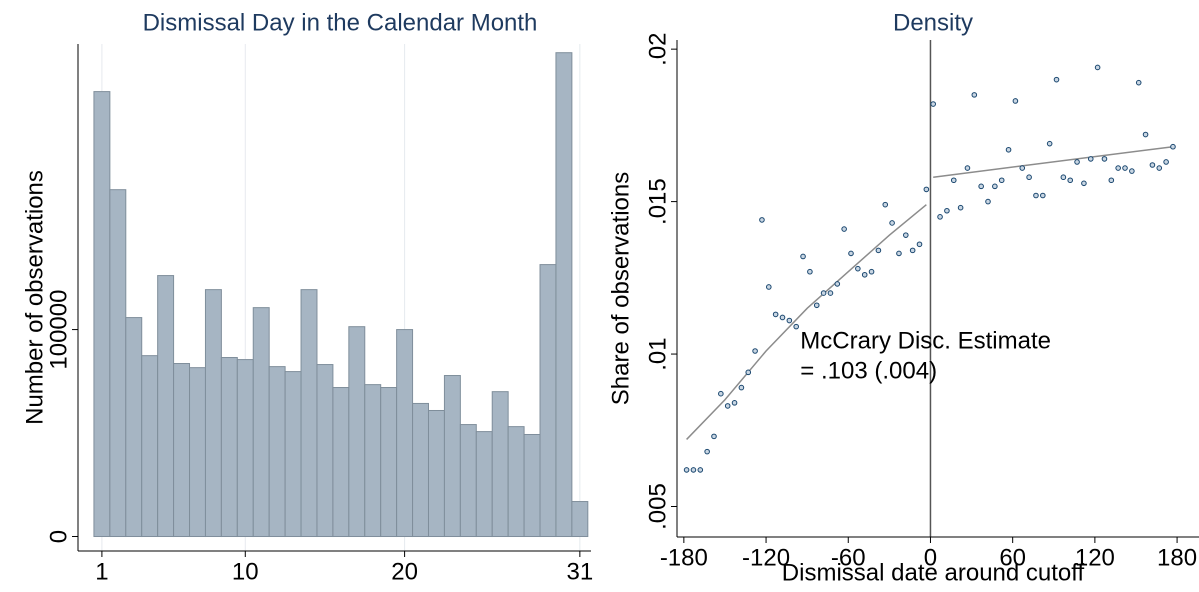 This screenshot has height=592, width=1199. Describe the element at coordinates (868, 370) in the screenshot. I see `annotation: = .103 (.004)` at that location.